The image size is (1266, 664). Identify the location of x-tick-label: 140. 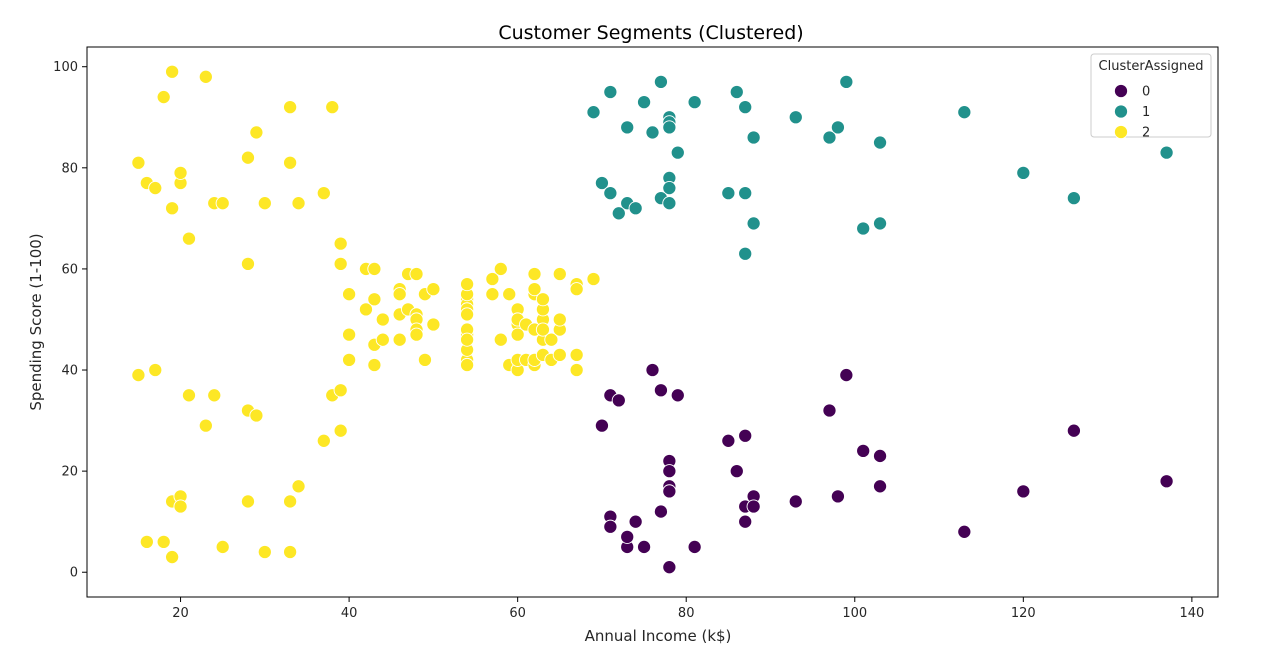
(1191, 613).